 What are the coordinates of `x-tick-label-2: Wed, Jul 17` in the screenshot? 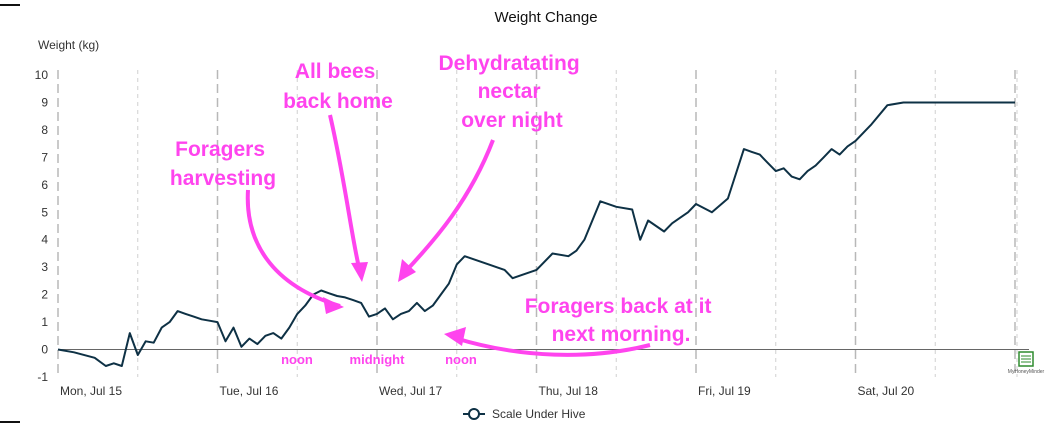 It's located at (410, 391).